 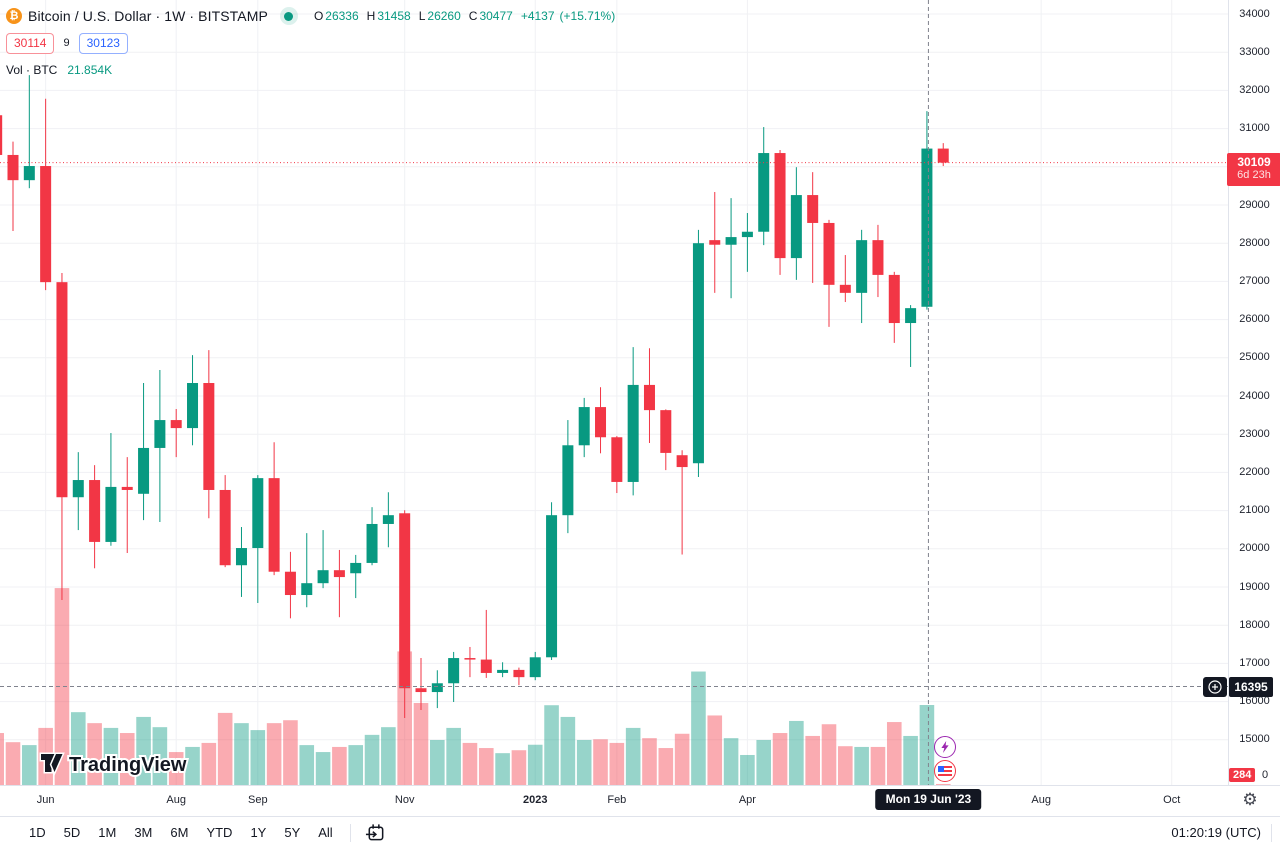 I want to click on last-price-label: 30109 6d 23h, so click(x=1253, y=169).